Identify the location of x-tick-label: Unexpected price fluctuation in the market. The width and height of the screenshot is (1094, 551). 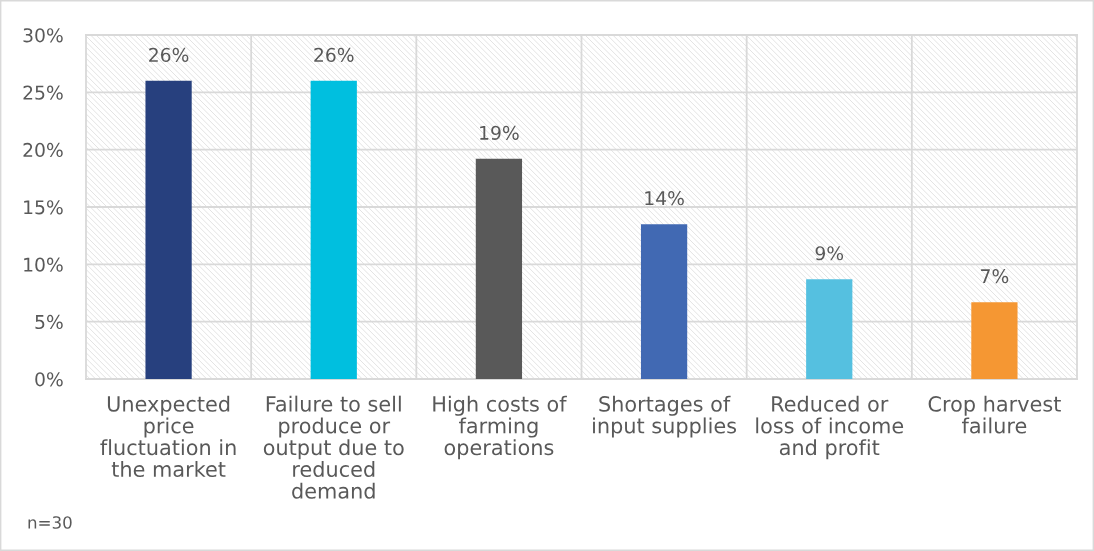
(168, 436).